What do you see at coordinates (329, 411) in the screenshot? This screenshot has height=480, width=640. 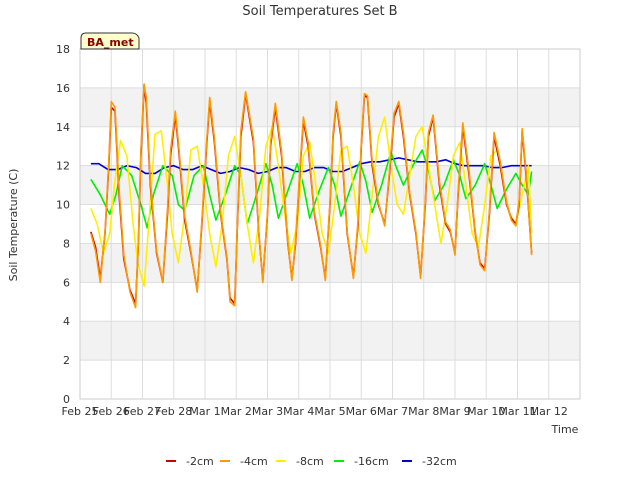 I see `x-tick-label: Mar 5` at bounding box center [329, 411].